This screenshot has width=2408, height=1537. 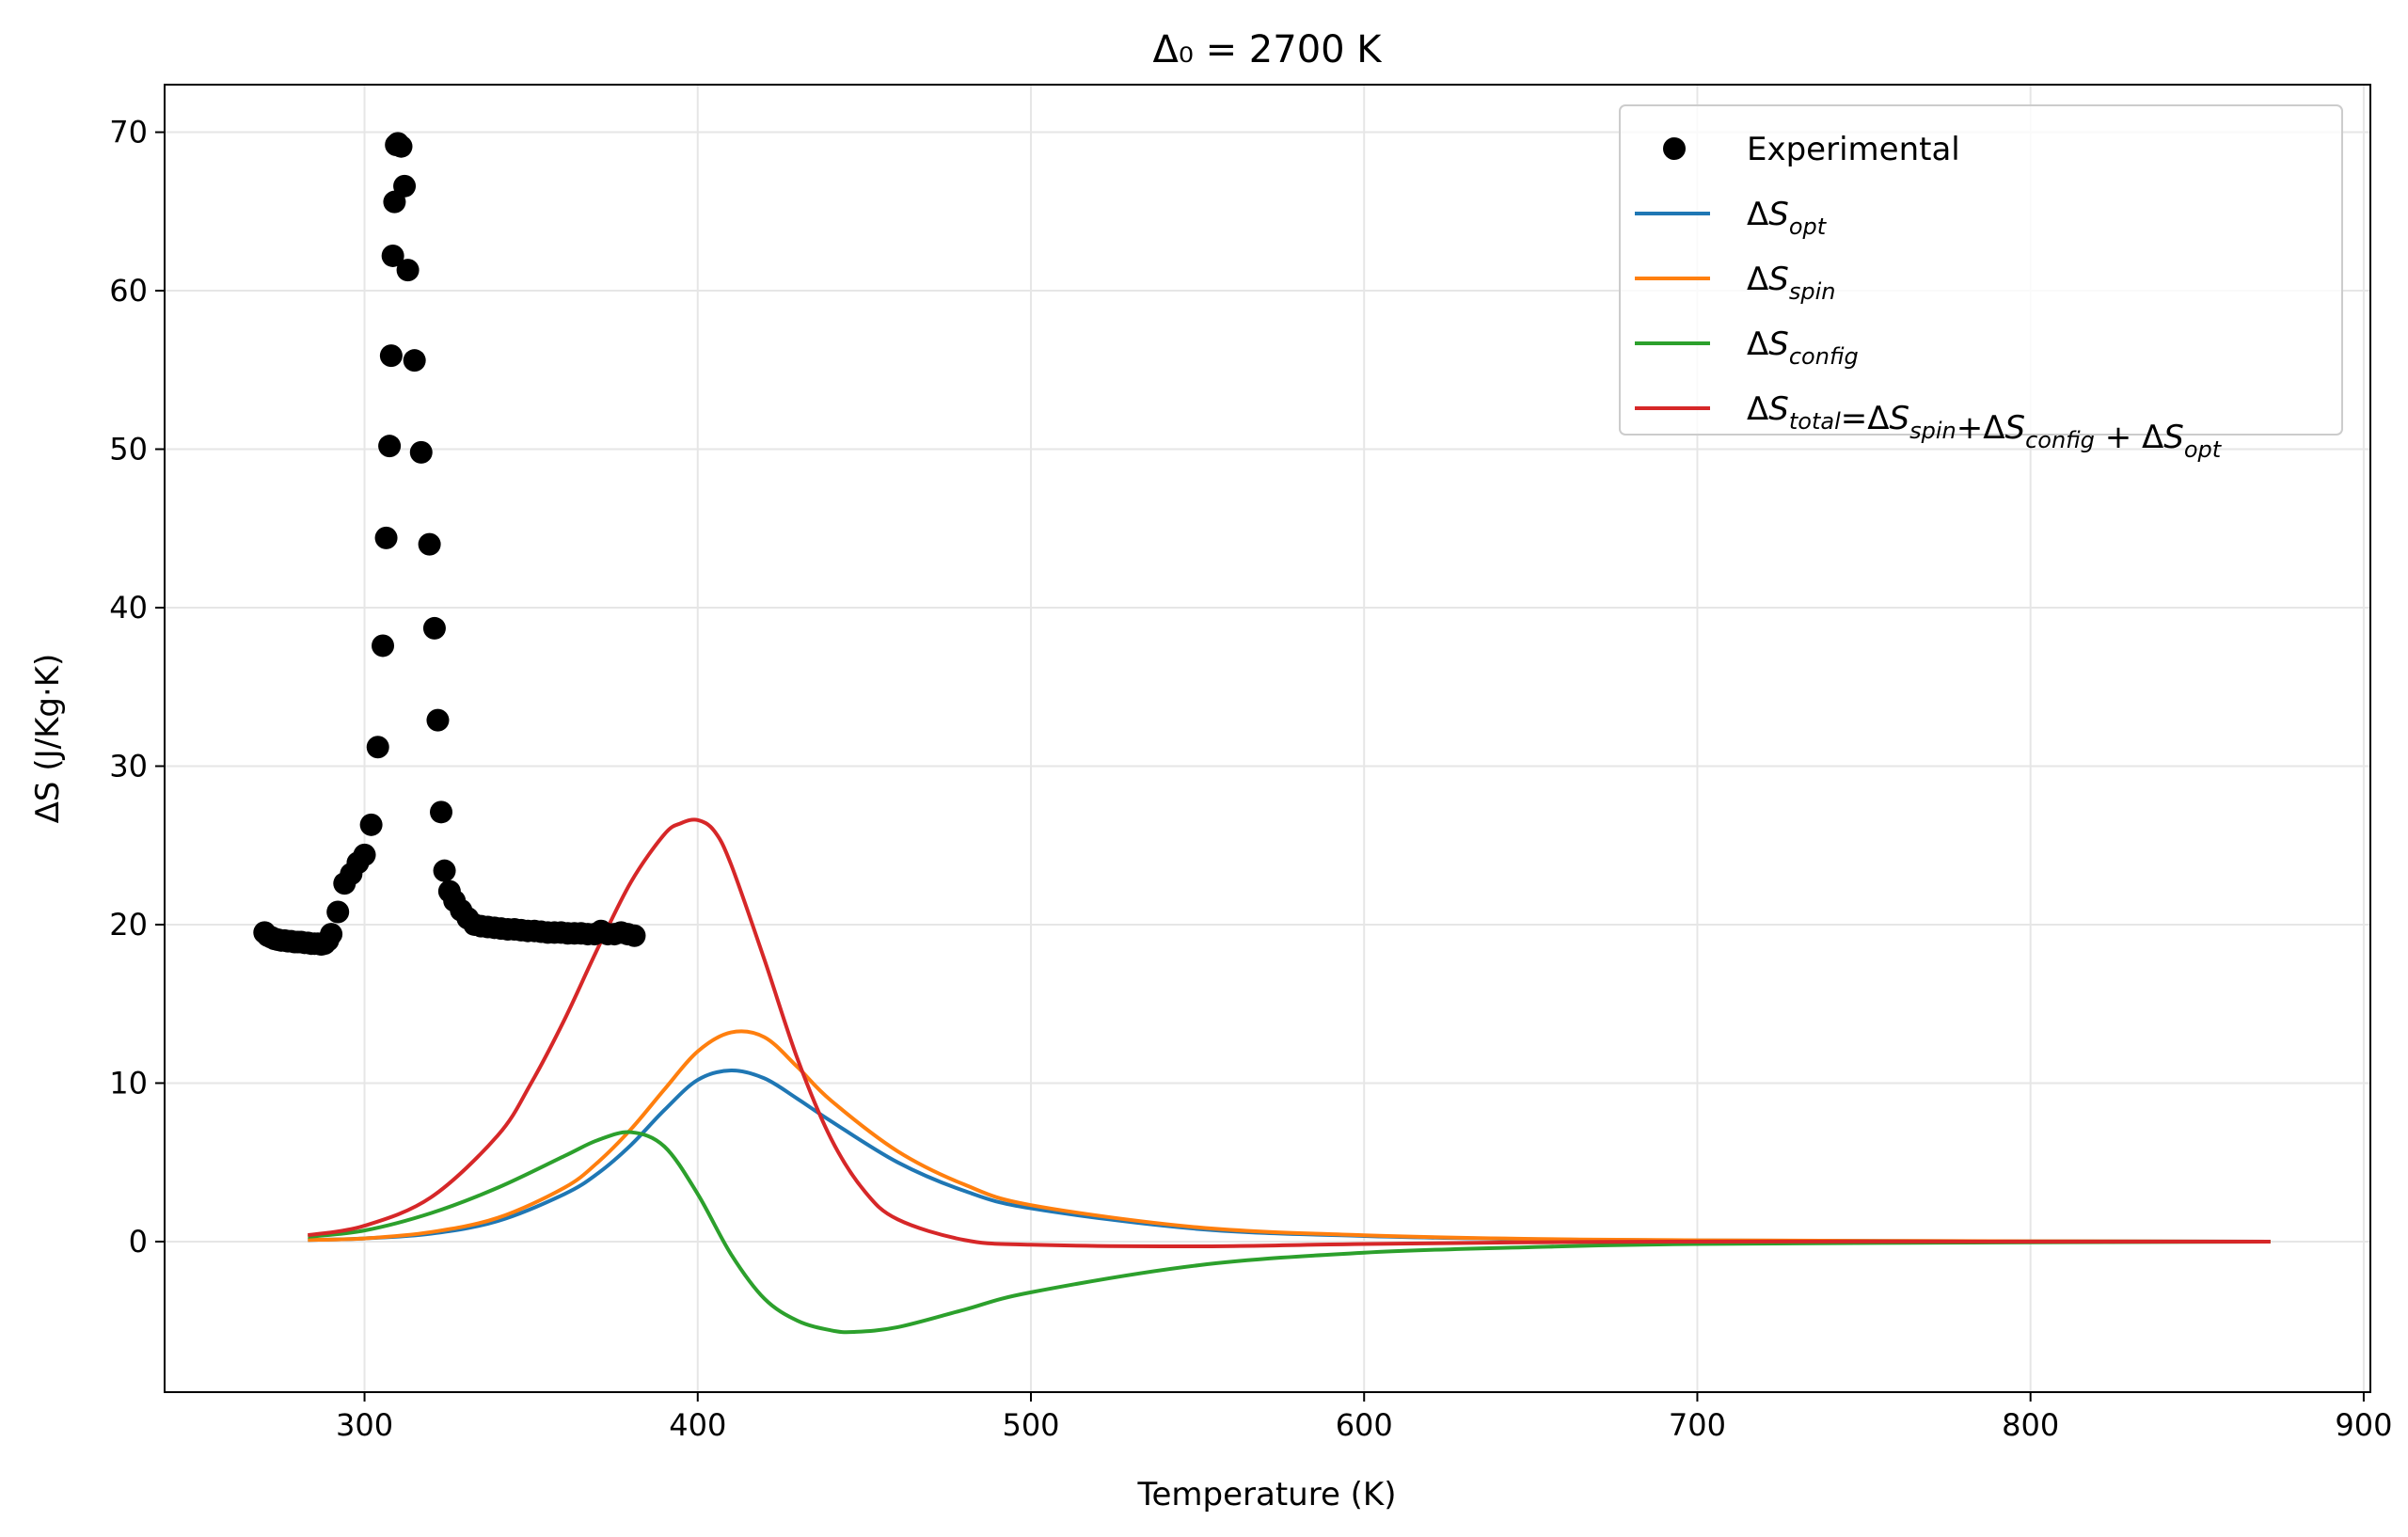 I want to click on legend-label-config: ΔSconfig, so click(x=1803, y=347).